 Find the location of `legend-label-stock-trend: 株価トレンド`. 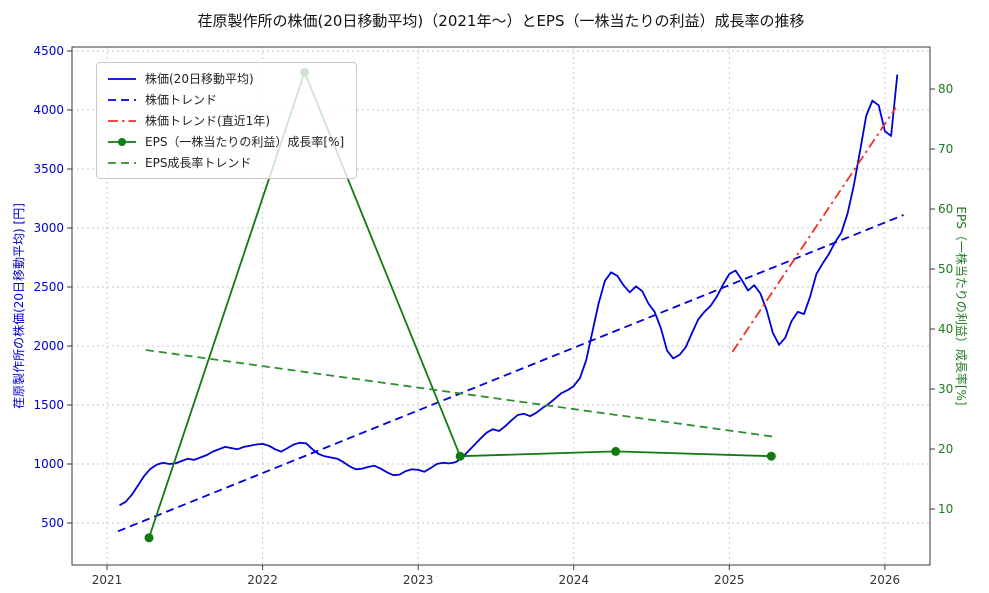

legend-label-stock-trend: 株価トレンド is located at coordinates (181, 100).